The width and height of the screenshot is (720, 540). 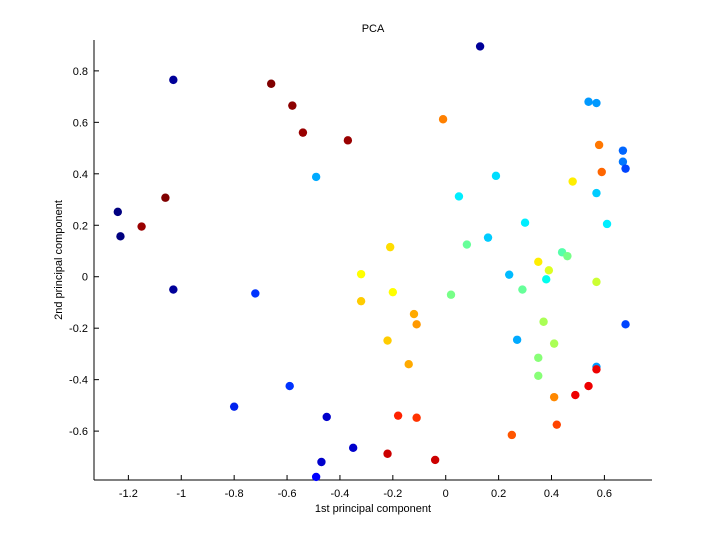 What do you see at coordinates (446, 494) in the screenshot?
I see `x-tick-label: 0` at bounding box center [446, 494].